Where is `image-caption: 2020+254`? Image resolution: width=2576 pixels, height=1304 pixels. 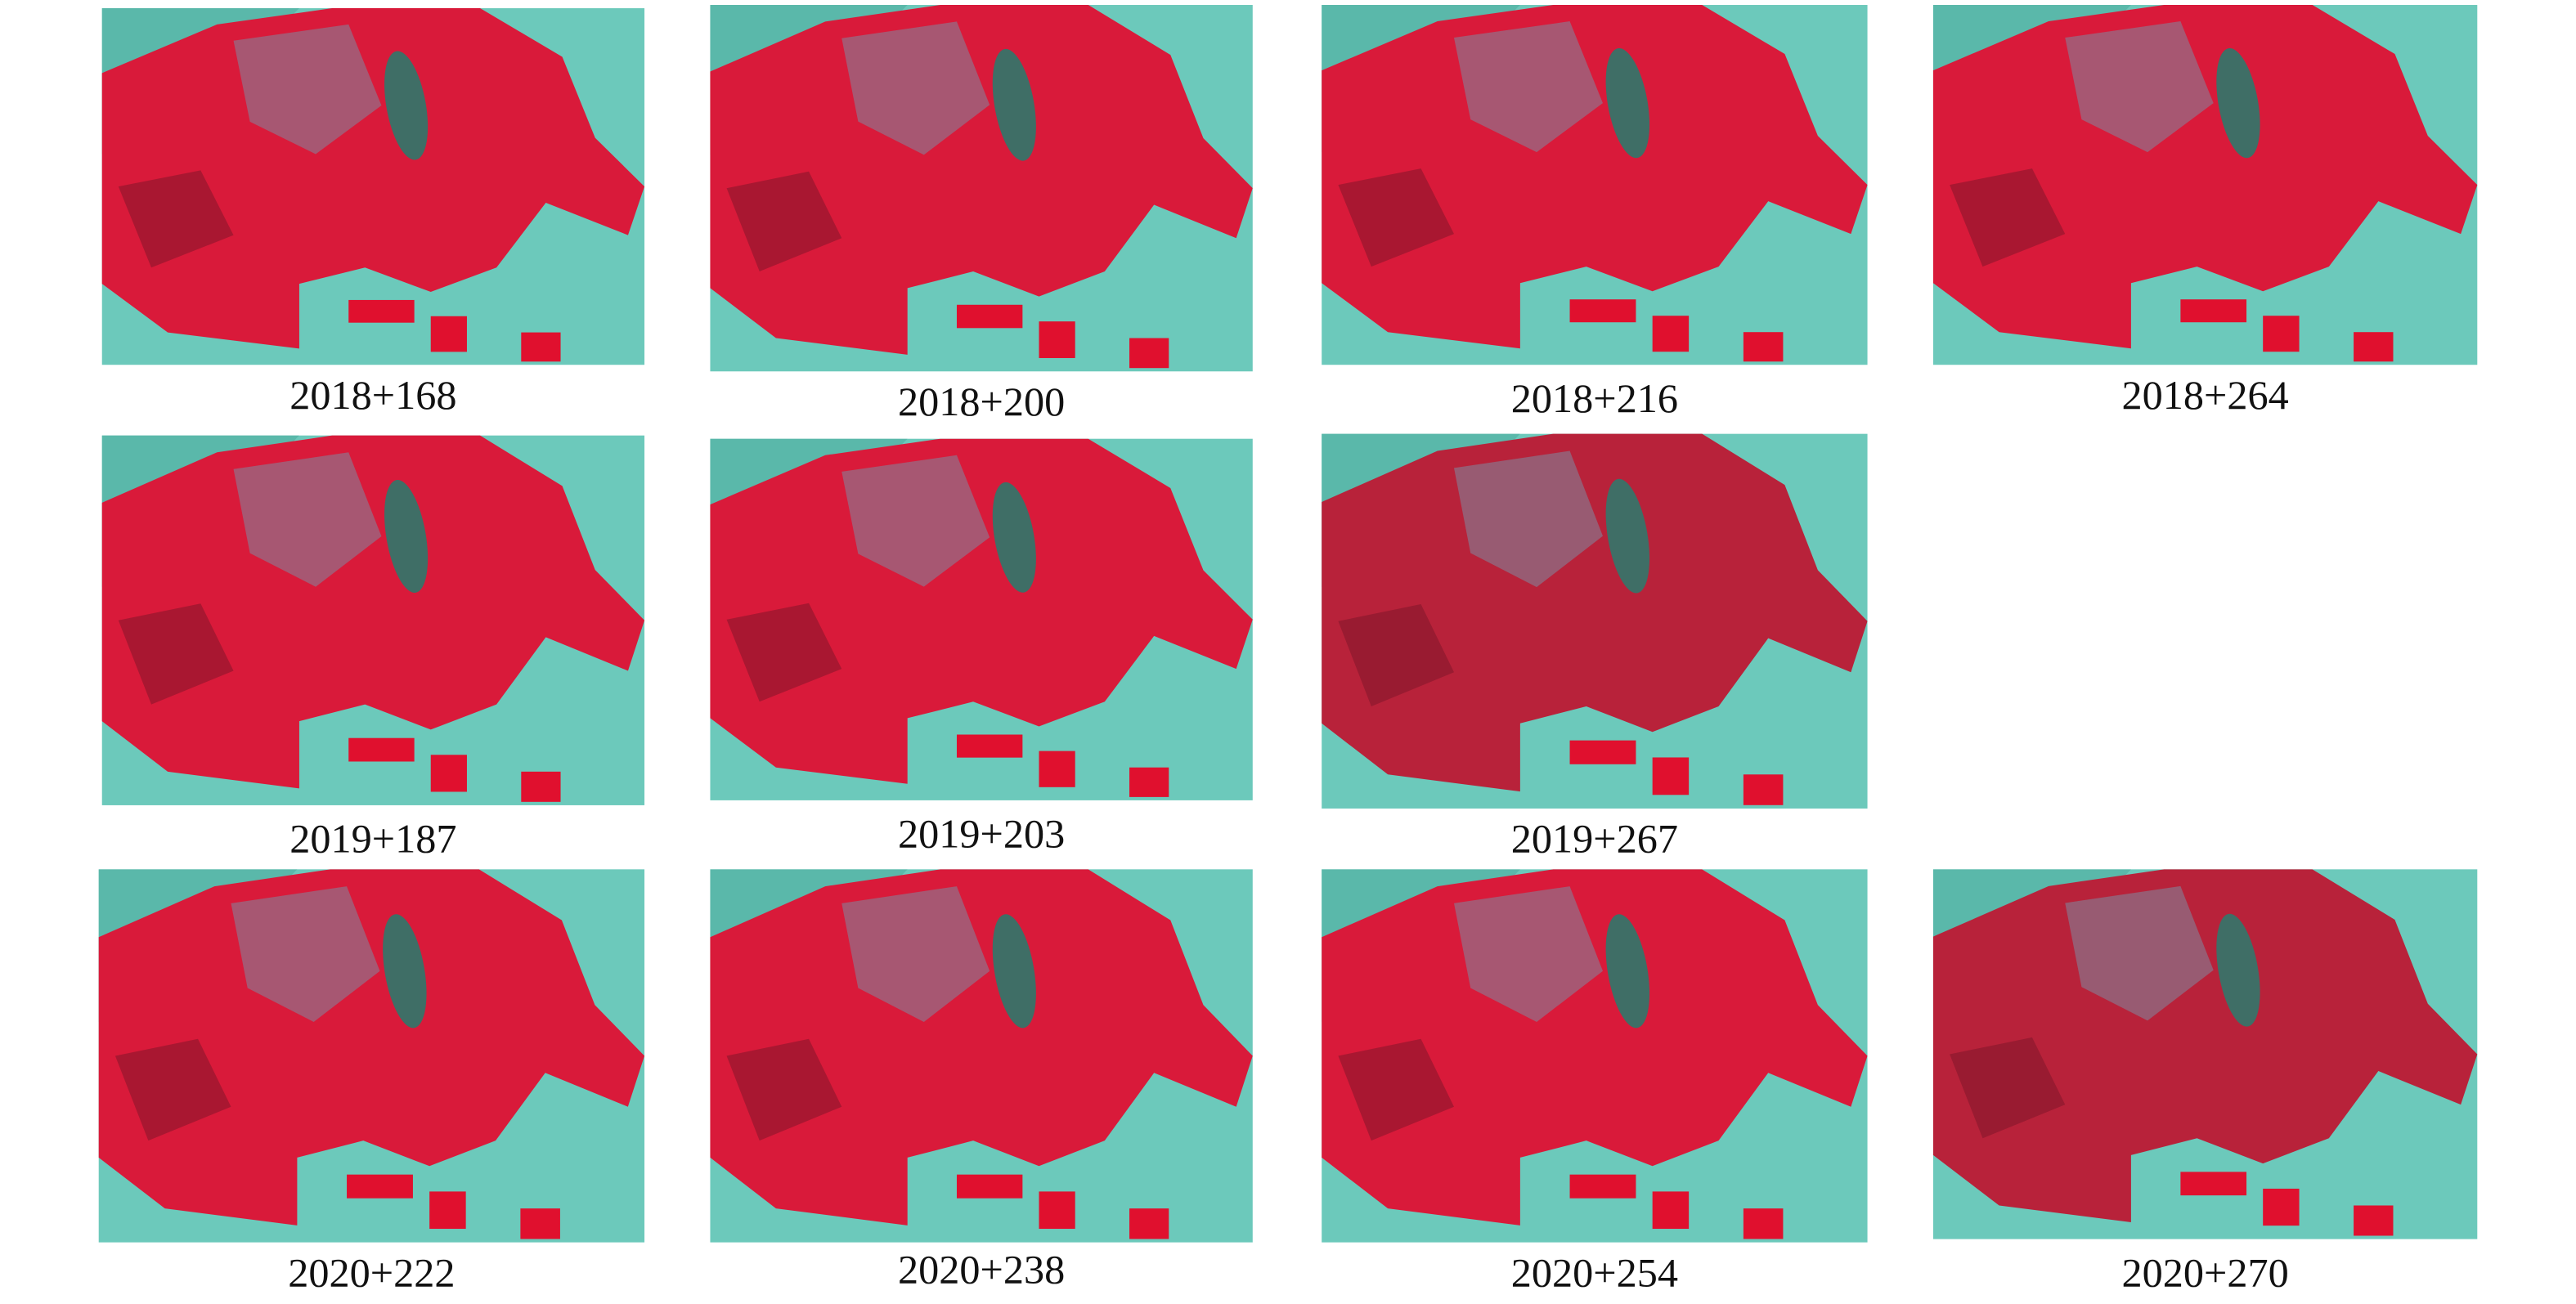
image-caption: 2020+254 is located at coordinates (1595, 1272).